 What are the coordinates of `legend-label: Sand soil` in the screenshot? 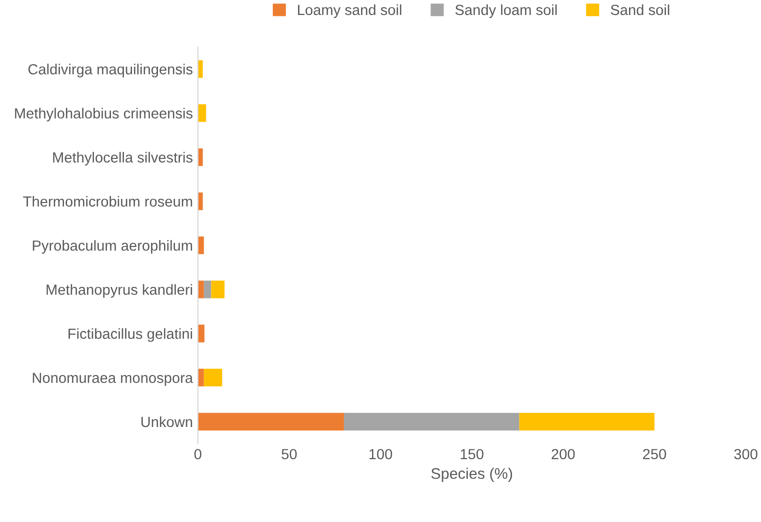 It's located at (640, 10).